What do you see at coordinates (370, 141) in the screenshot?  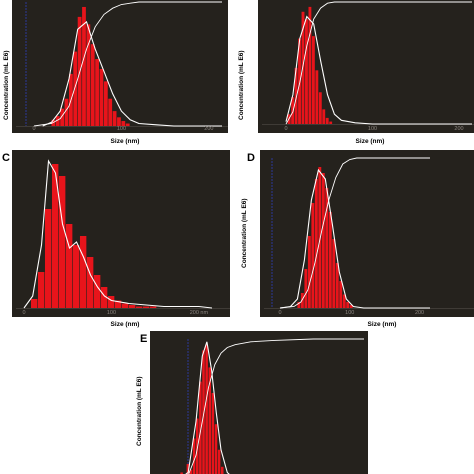 I see `x-axis-label-b: Size (nm)` at bounding box center [370, 141].